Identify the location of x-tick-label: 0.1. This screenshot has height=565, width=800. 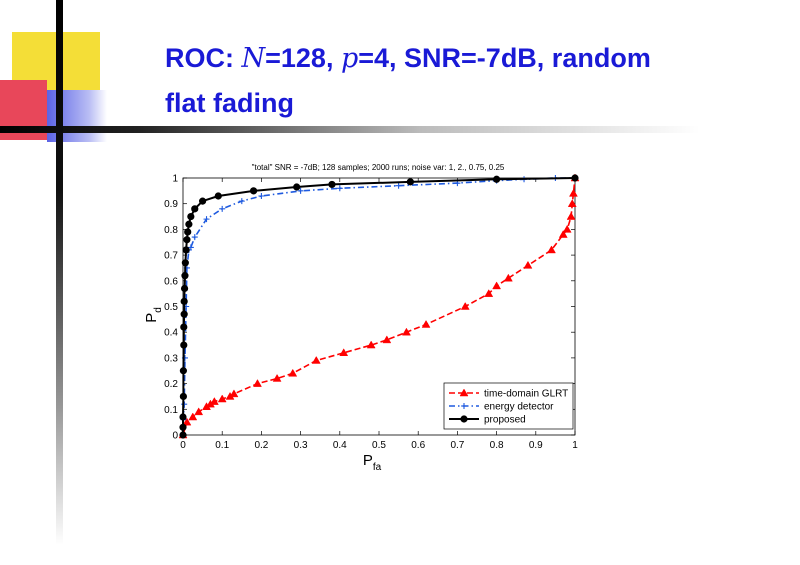
(222, 445).